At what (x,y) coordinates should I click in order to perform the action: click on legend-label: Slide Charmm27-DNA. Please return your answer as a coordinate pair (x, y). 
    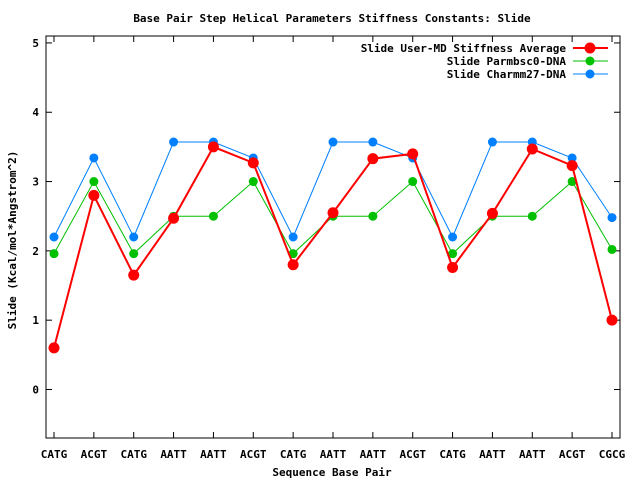
    Looking at the image, I should click on (507, 74).